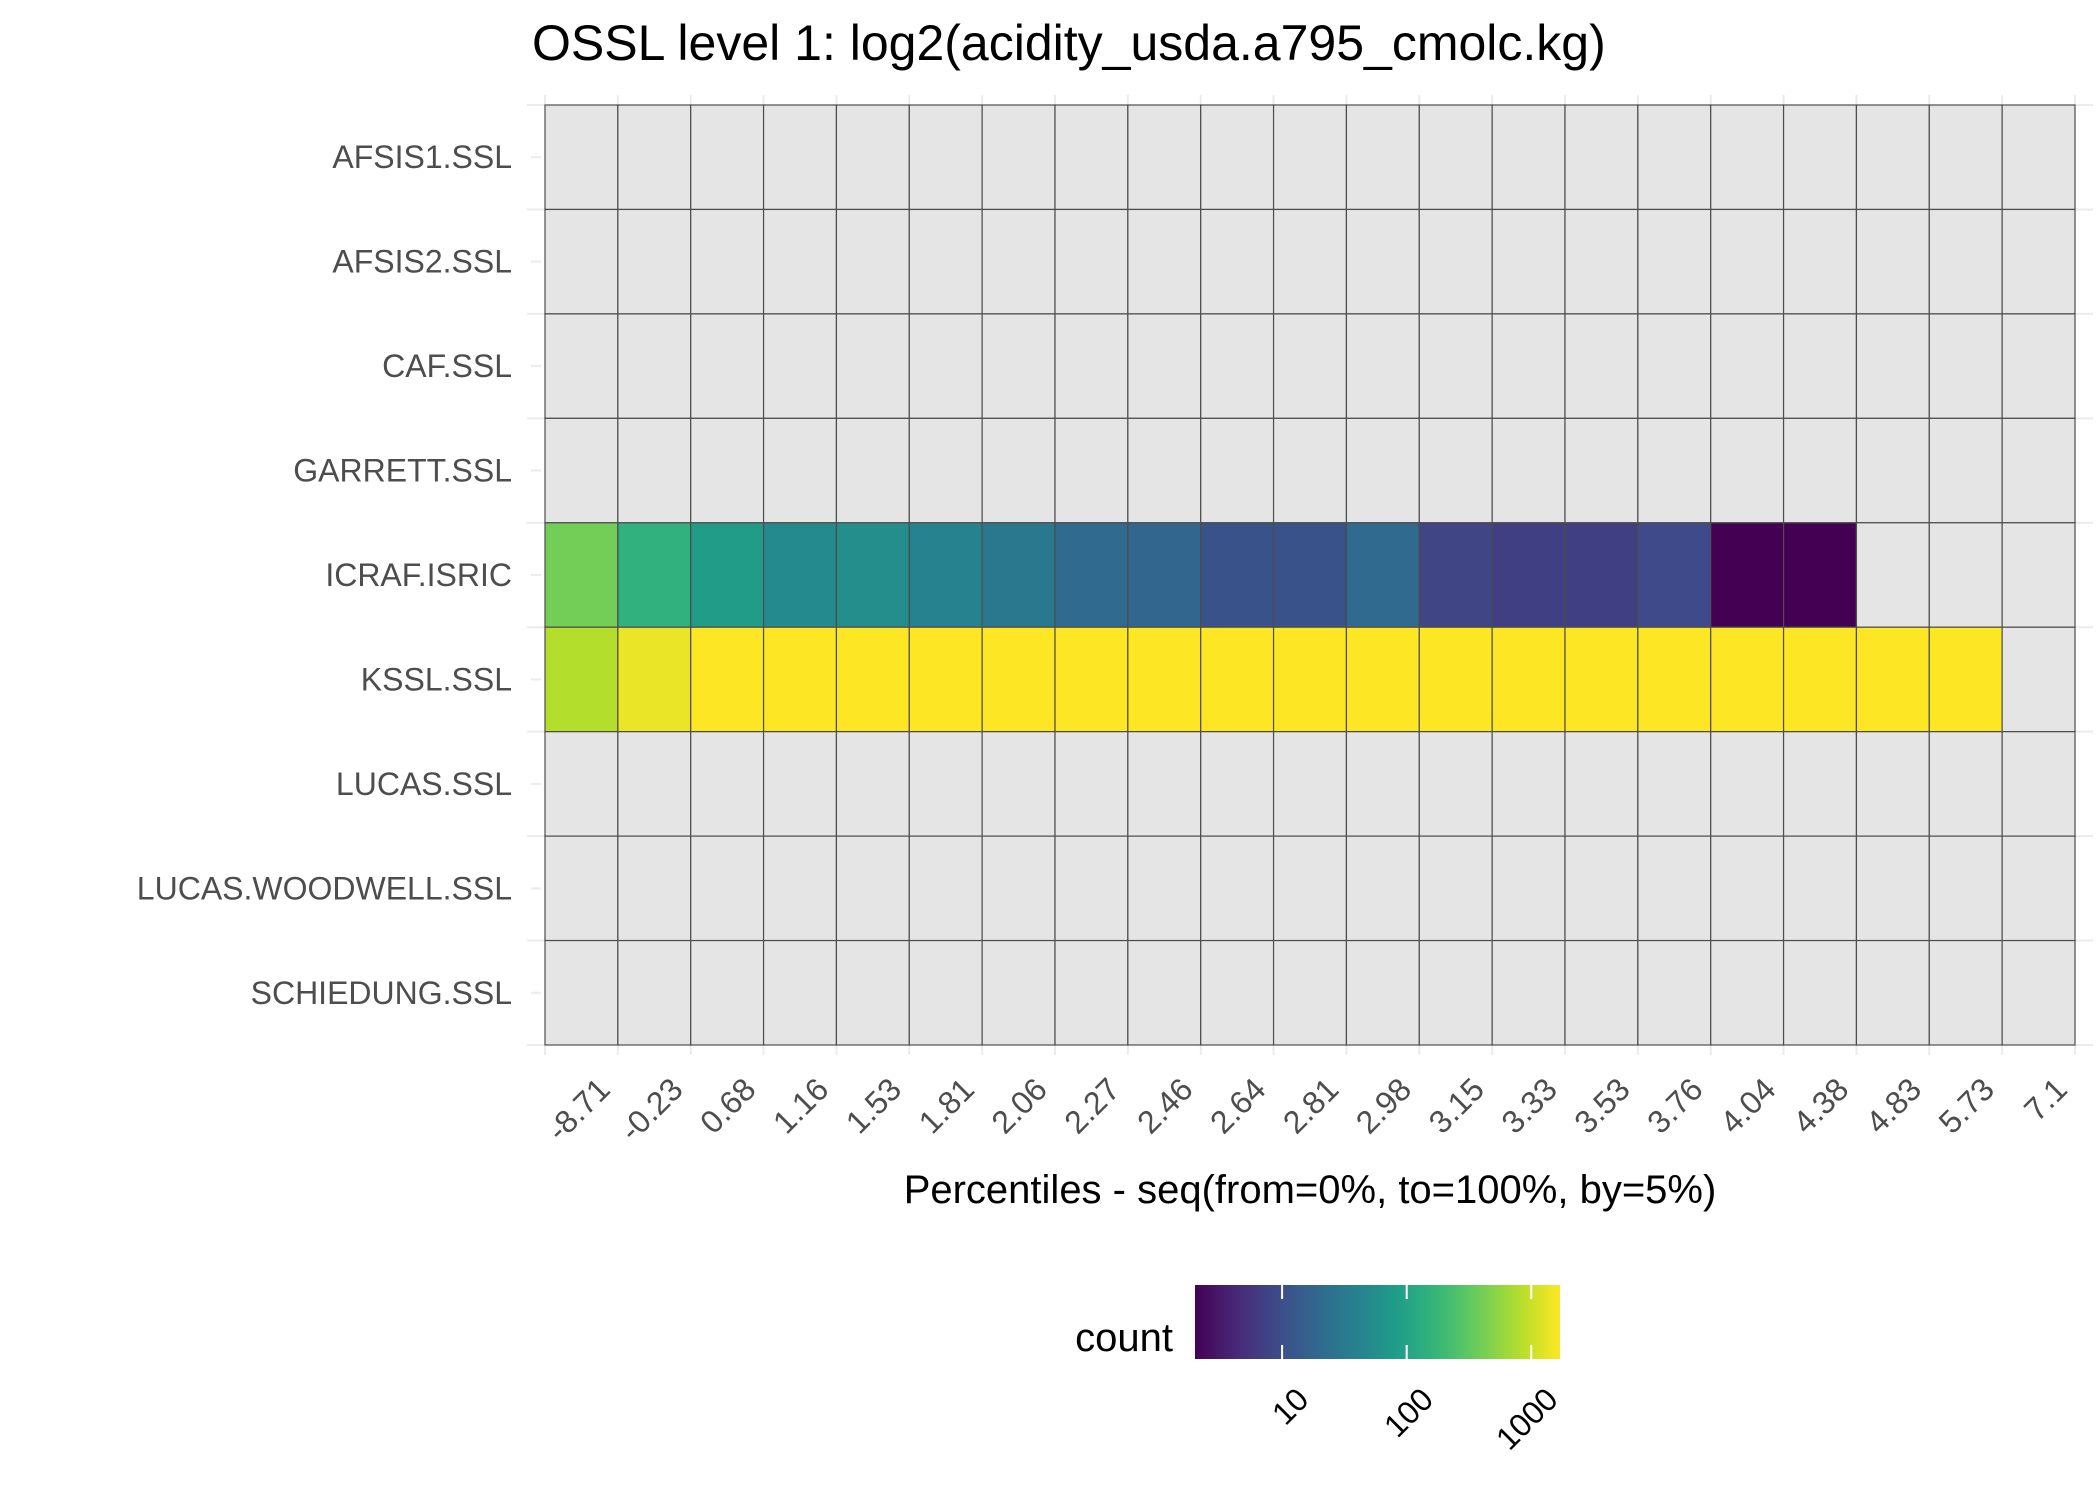 This screenshot has width=2100, height=1500. I want to click on x-tick-label: 2.46, so click(1164, 1105).